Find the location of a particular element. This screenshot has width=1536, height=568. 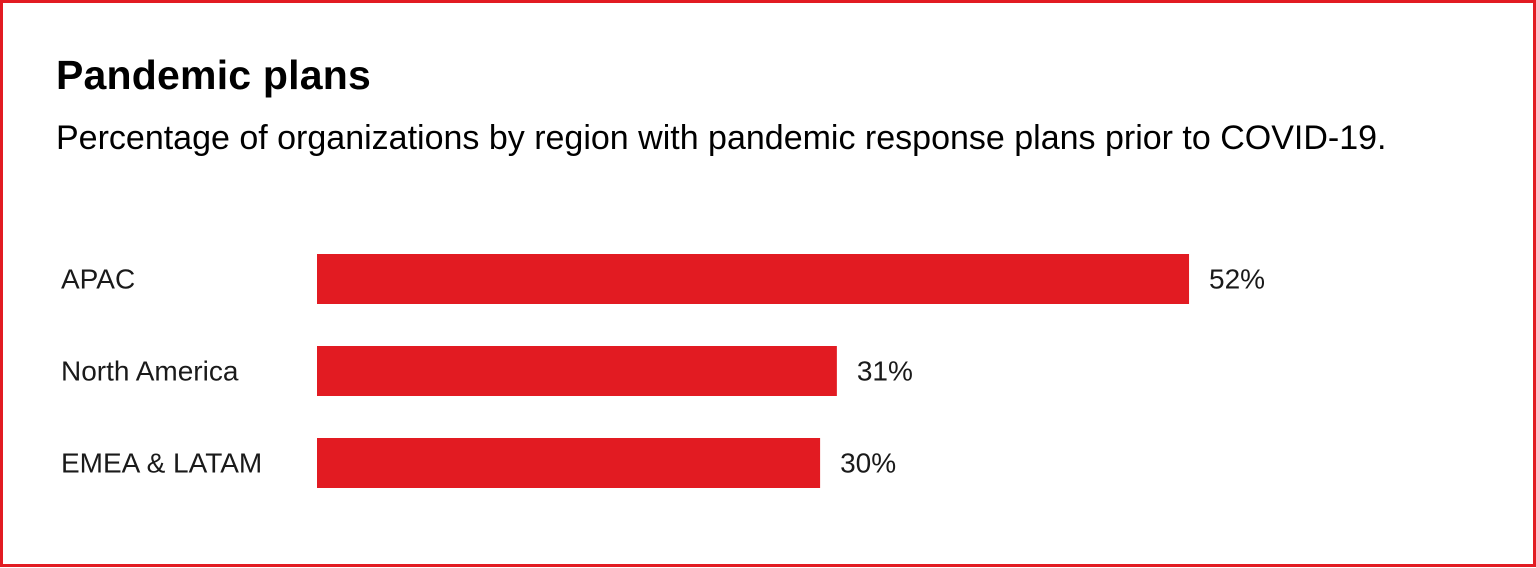

value-label: 52% is located at coordinates (1237, 279).